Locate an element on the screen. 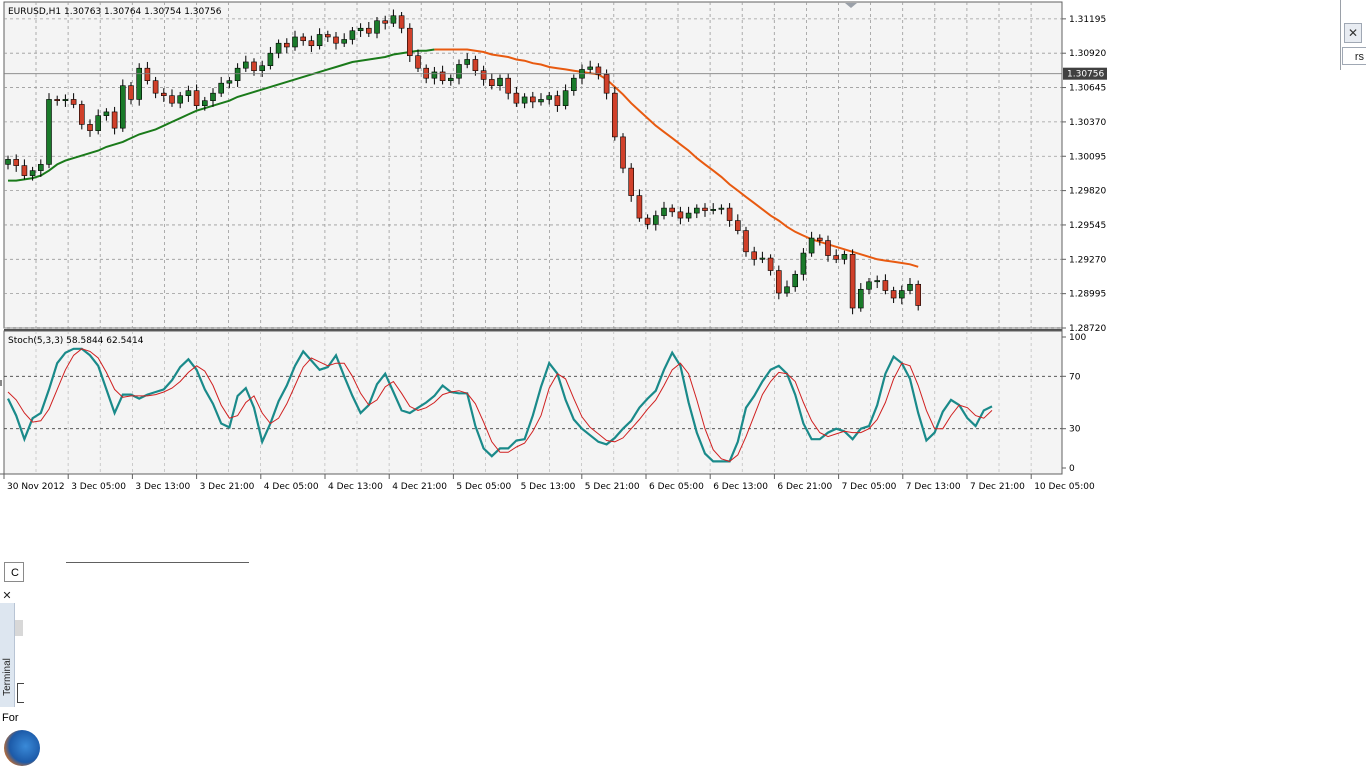  left-panel-close-button: ✕ is located at coordinates (7, 596).